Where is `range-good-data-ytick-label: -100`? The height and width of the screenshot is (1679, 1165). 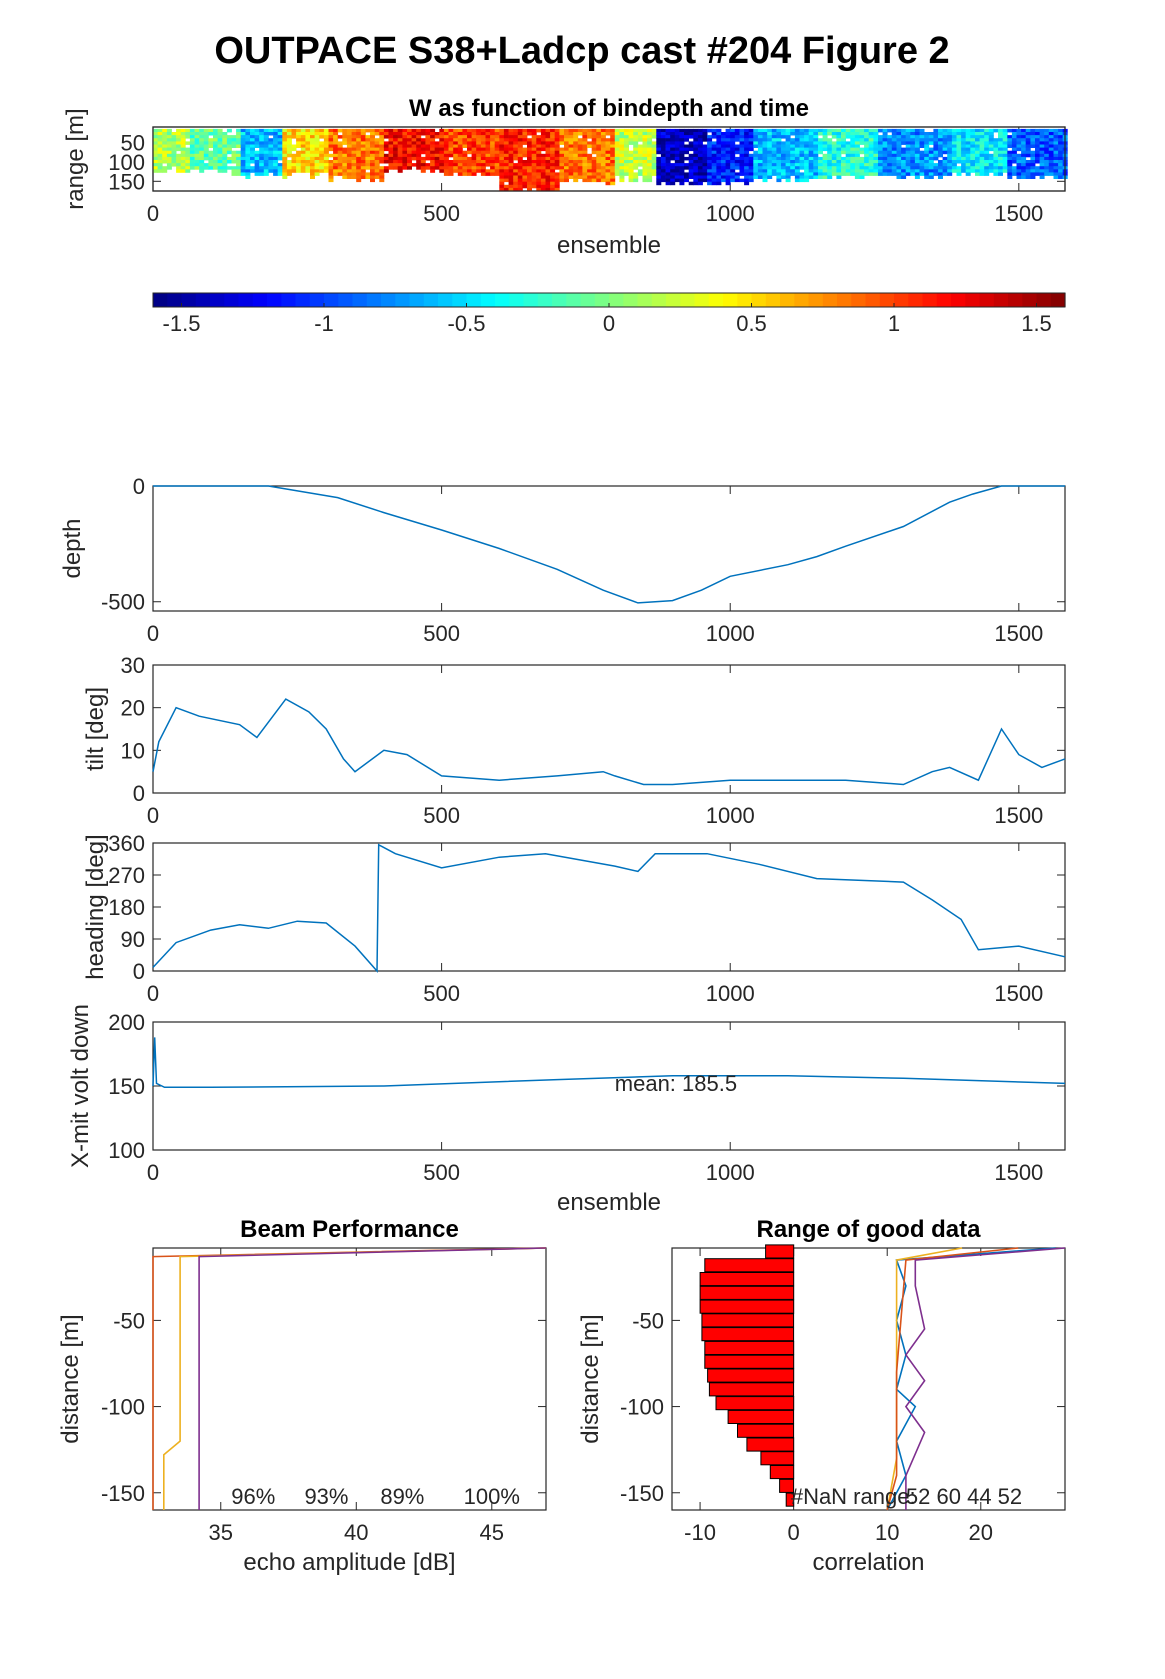
range-good-data-ytick-label: -100 is located at coordinates (642, 1407).